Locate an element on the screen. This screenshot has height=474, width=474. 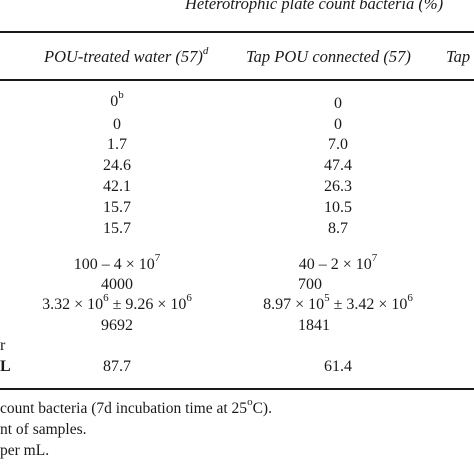
column-header-pou-treated: POU-treated water (57)d is located at coordinates (126, 55).